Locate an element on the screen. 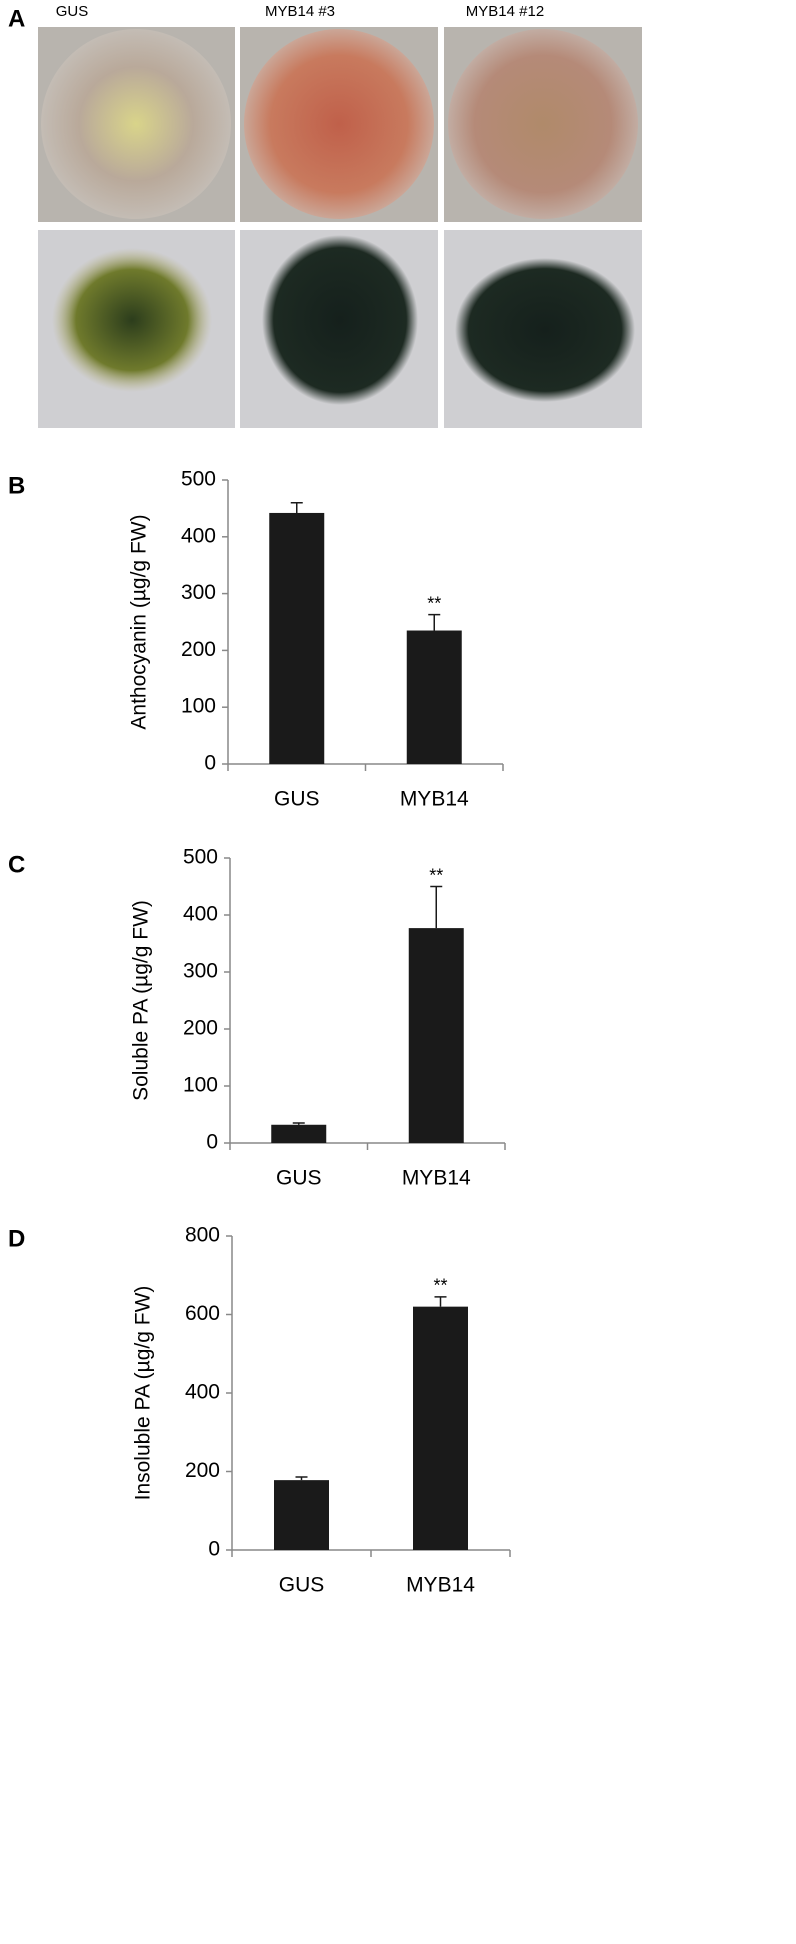 The image size is (796, 1944). y-axis-label: Insoluble PA (µg/g FW) is located at coordinates (143, 1393).